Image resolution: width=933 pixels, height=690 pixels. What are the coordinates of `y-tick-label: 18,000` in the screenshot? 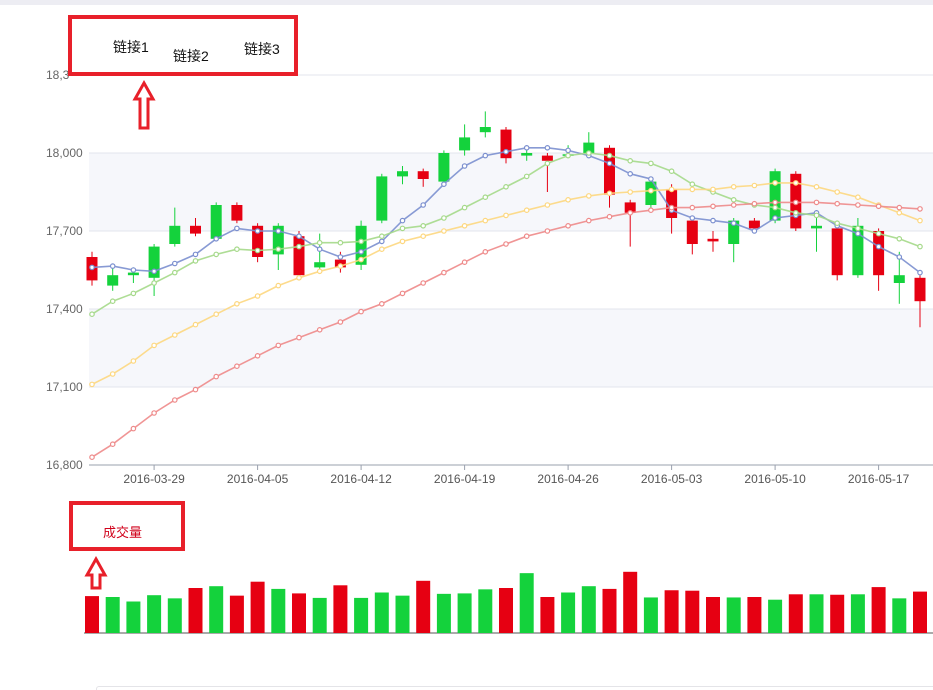 It's located at (64, 153).